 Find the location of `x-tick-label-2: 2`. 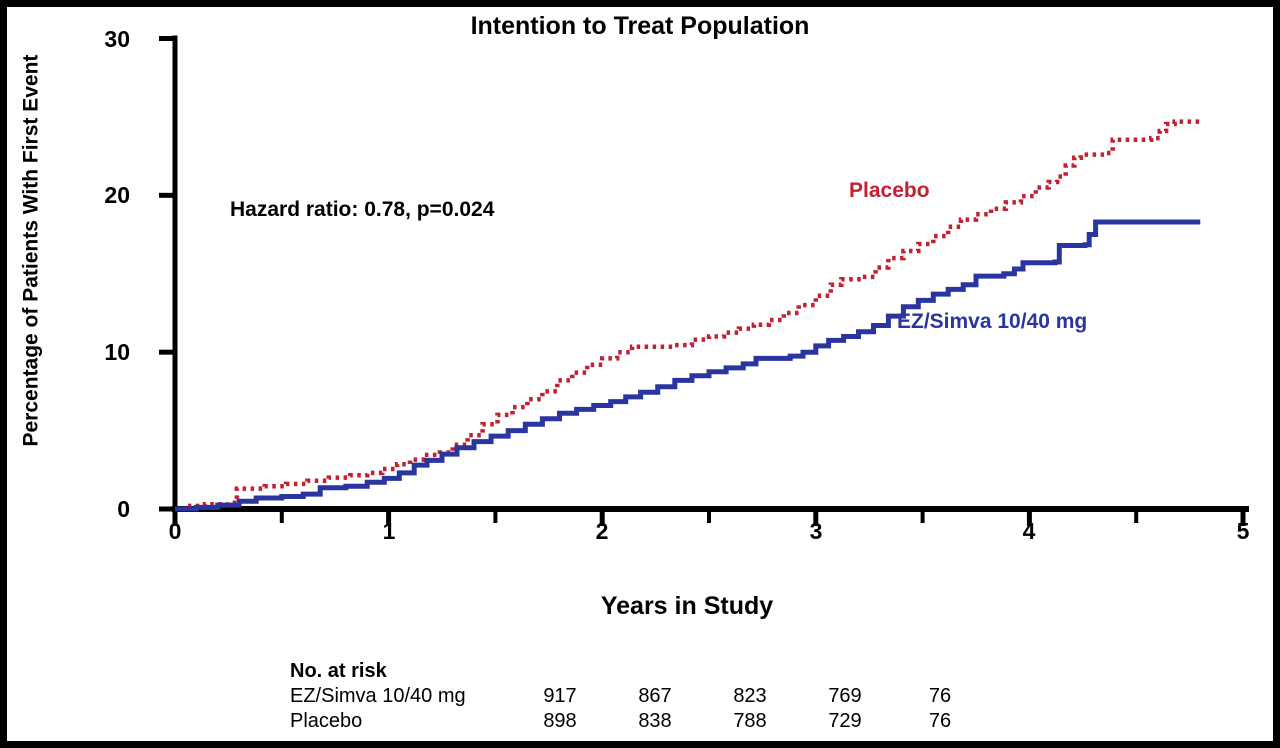

x-tick-label-2: 2 is located at coordinates (602, 531).